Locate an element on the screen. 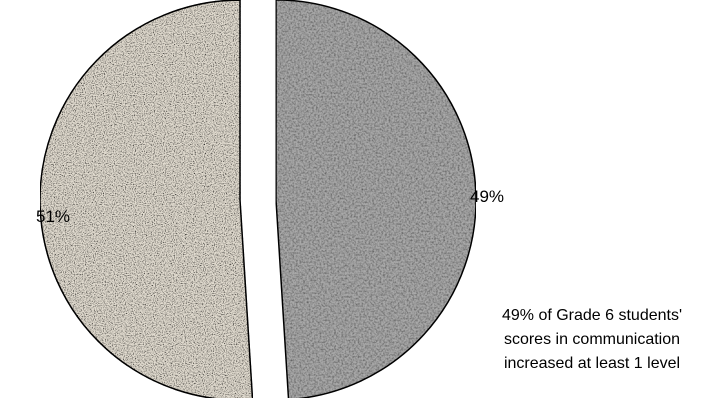 This screenshot has width=727, height=398. slice-label-2: 49% is located at coordinates (487, 196).